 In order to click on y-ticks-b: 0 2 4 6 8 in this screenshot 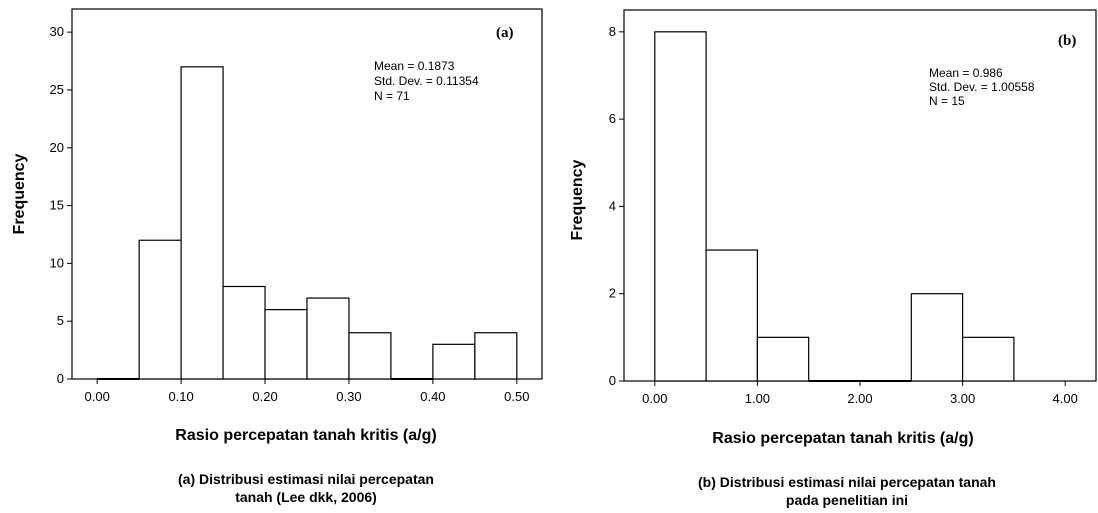, I will do `click(616, 206)`.